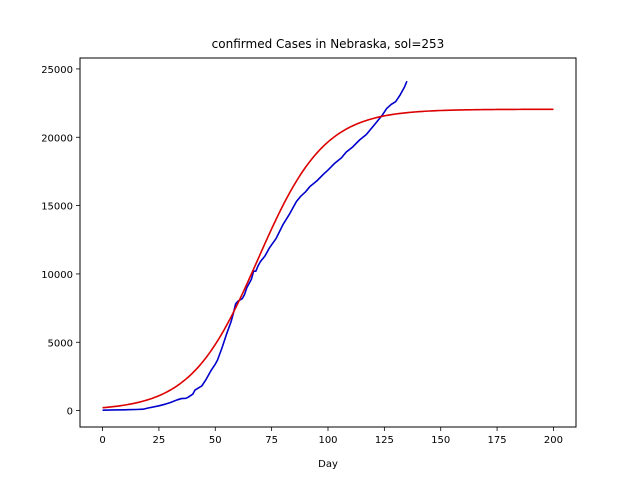  What do you see at coordinates (57, 275) in the screenshot?
I see `y-tick-label: 10000` at bounding box center [57, 275].